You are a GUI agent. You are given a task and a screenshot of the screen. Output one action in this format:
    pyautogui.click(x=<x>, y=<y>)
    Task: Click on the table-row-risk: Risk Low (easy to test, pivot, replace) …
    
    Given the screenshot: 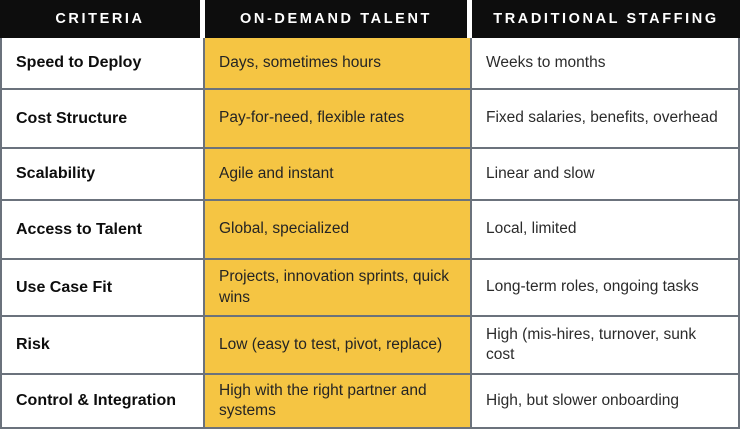 What is the action you would take?
    pyautogui.click(x=370, y=346)
    